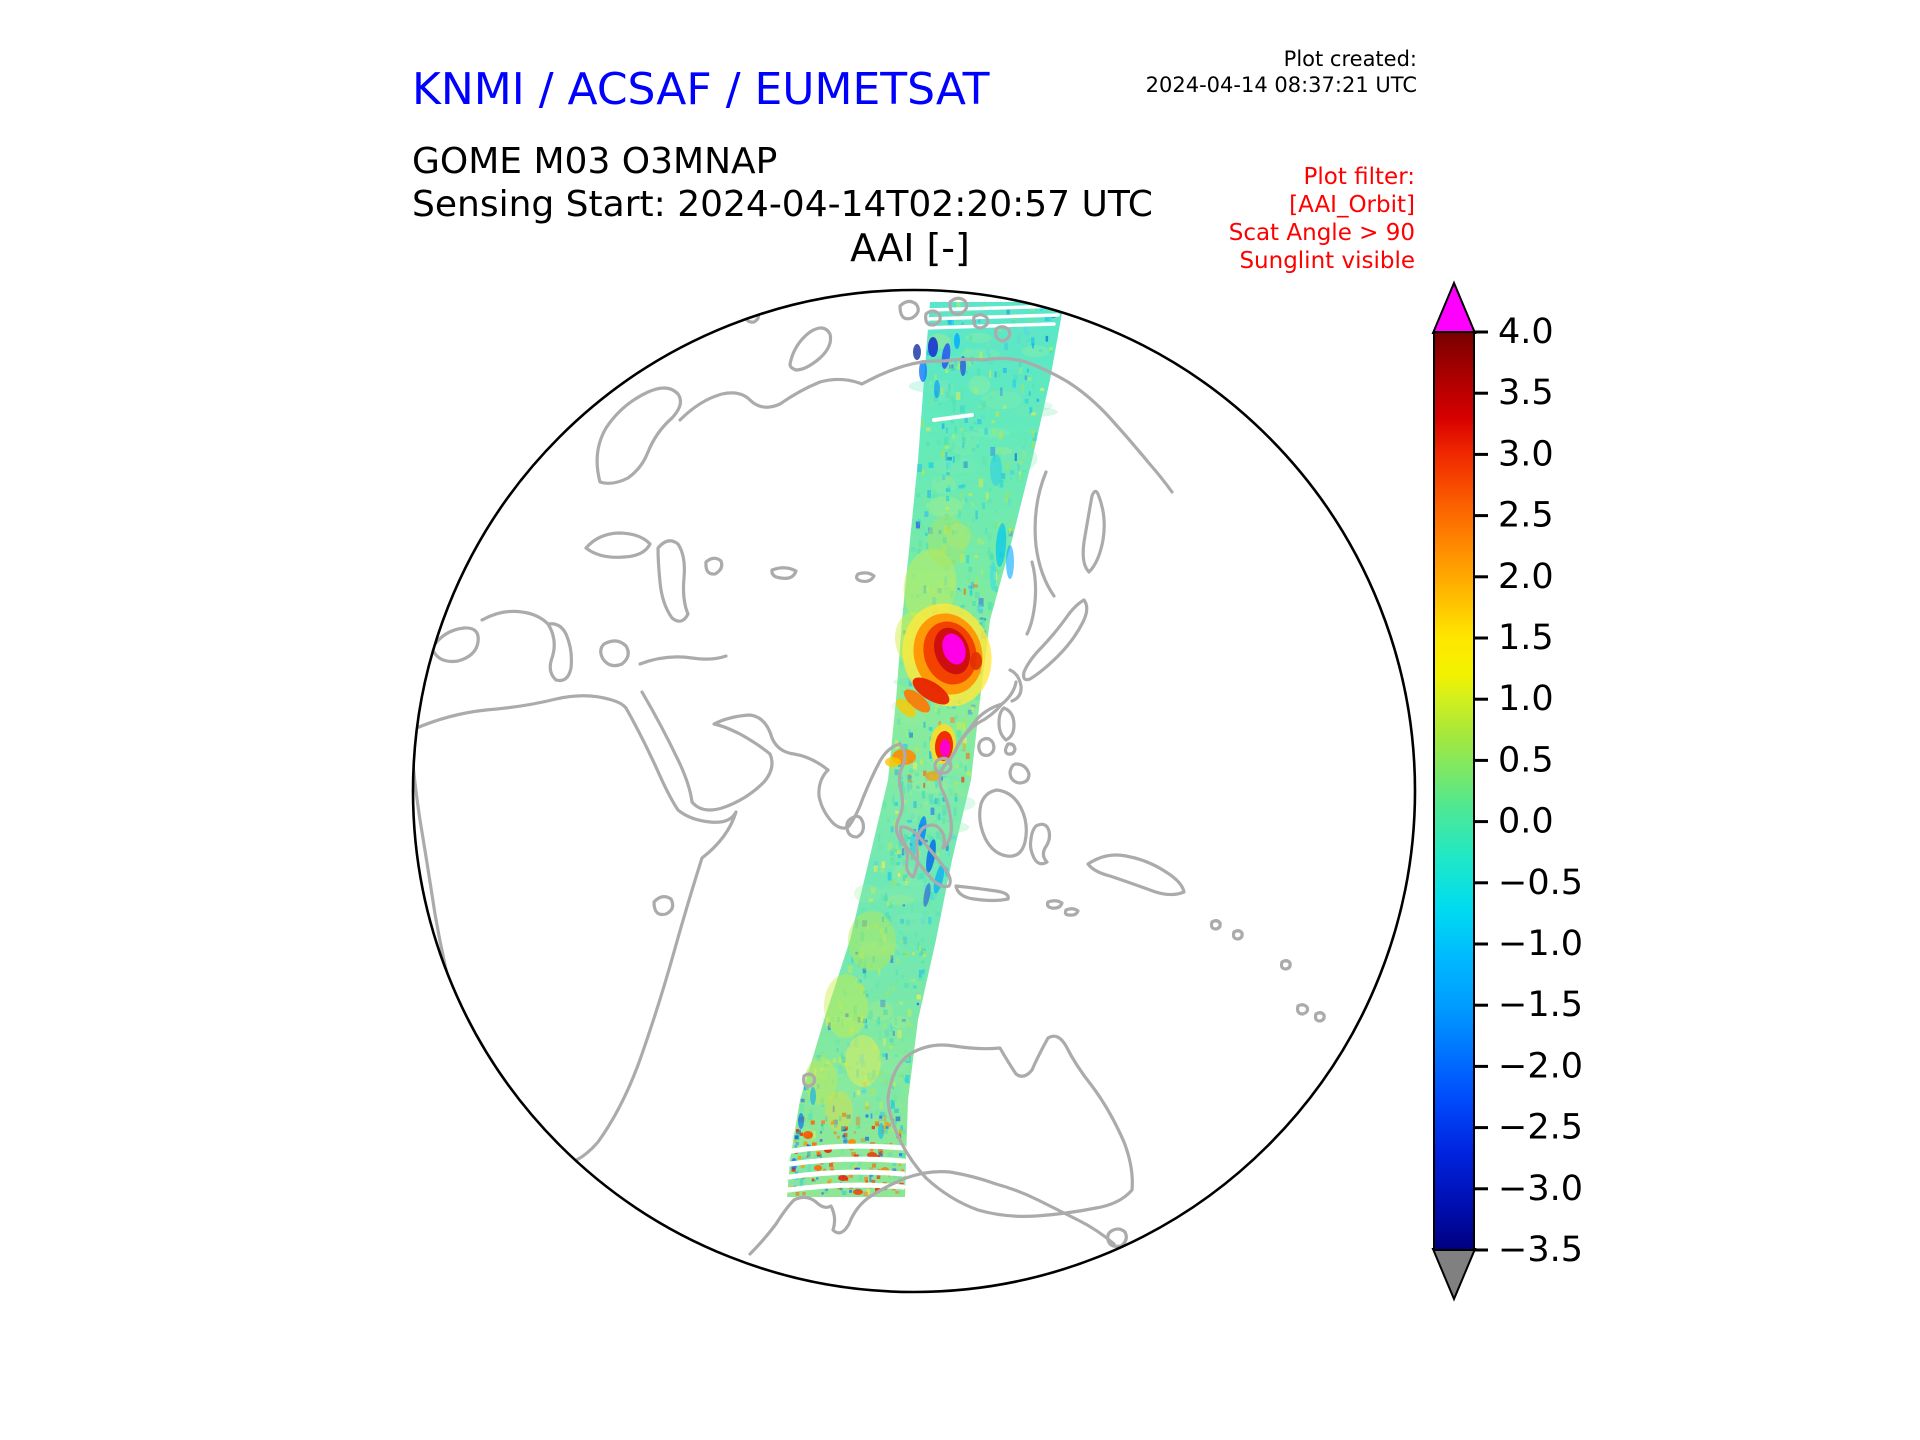  Describe the element at coordinates (1526, 332) in the screenshot. I see `colorbar-tick-label: 4.0` at that location.